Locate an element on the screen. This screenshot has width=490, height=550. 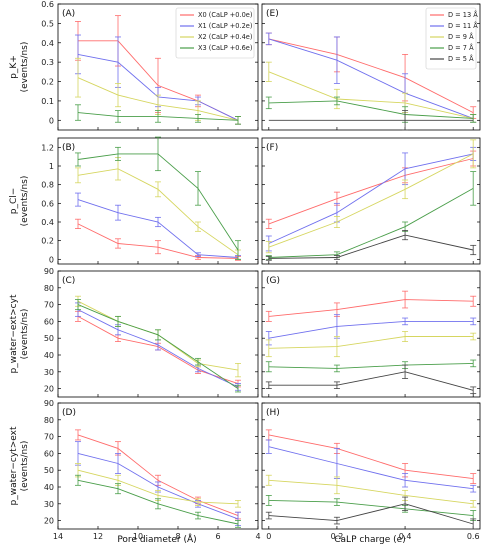
panel-f-frame is located at coordinates (371, 201).